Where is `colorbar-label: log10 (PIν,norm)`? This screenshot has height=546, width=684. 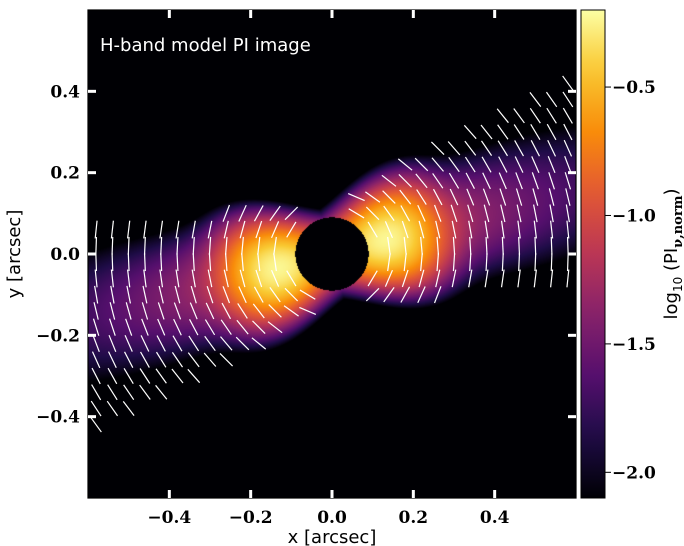 colorbar-label: log10 (PIν,norm) is located at coordinates (672, 254).